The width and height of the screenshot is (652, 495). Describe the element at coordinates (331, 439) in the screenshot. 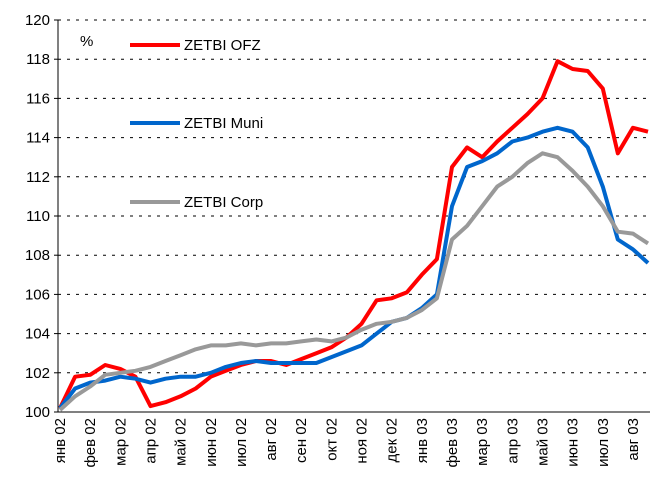

I see `x-tick-label: окт 02` at that location.